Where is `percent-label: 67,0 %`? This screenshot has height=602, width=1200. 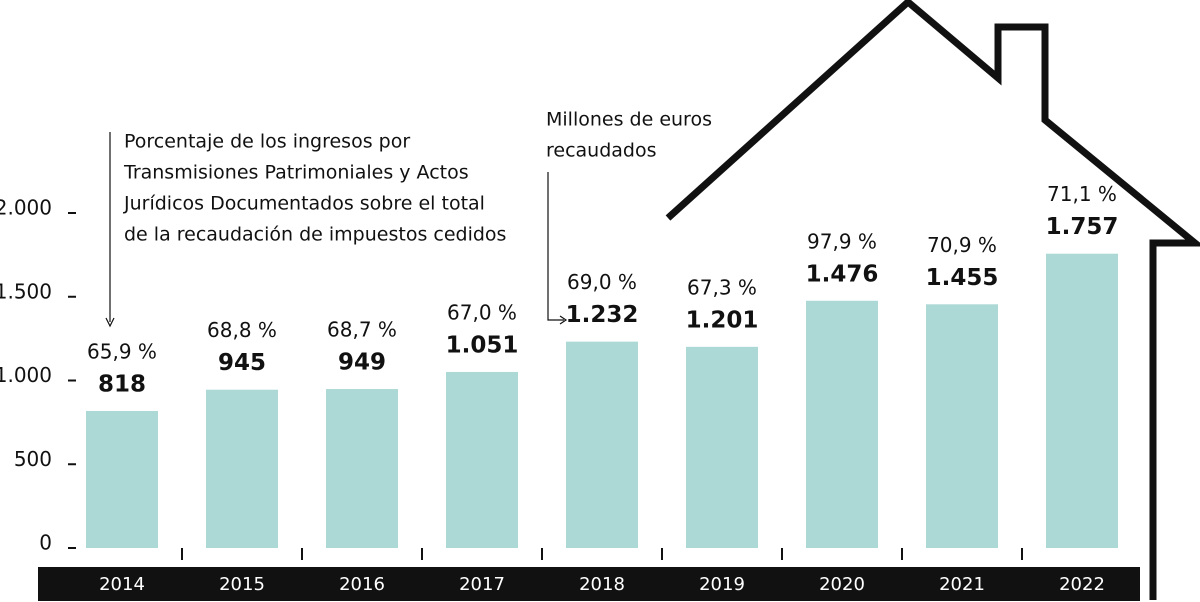 percent-label: 67,0 % is located at coordinates (482, 312).